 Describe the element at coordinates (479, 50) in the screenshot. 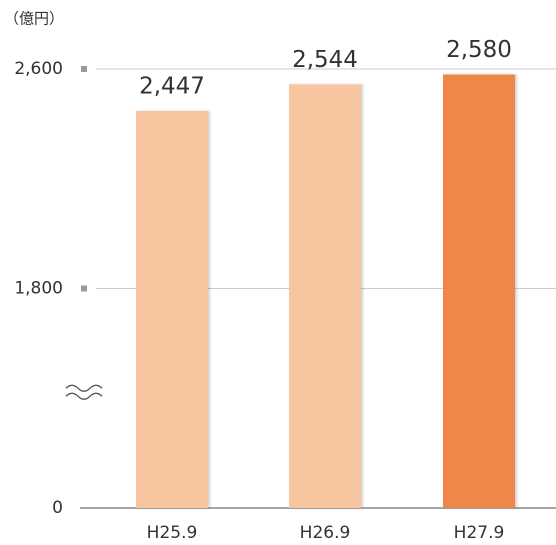

I see `value-label: 2,580` at that location.